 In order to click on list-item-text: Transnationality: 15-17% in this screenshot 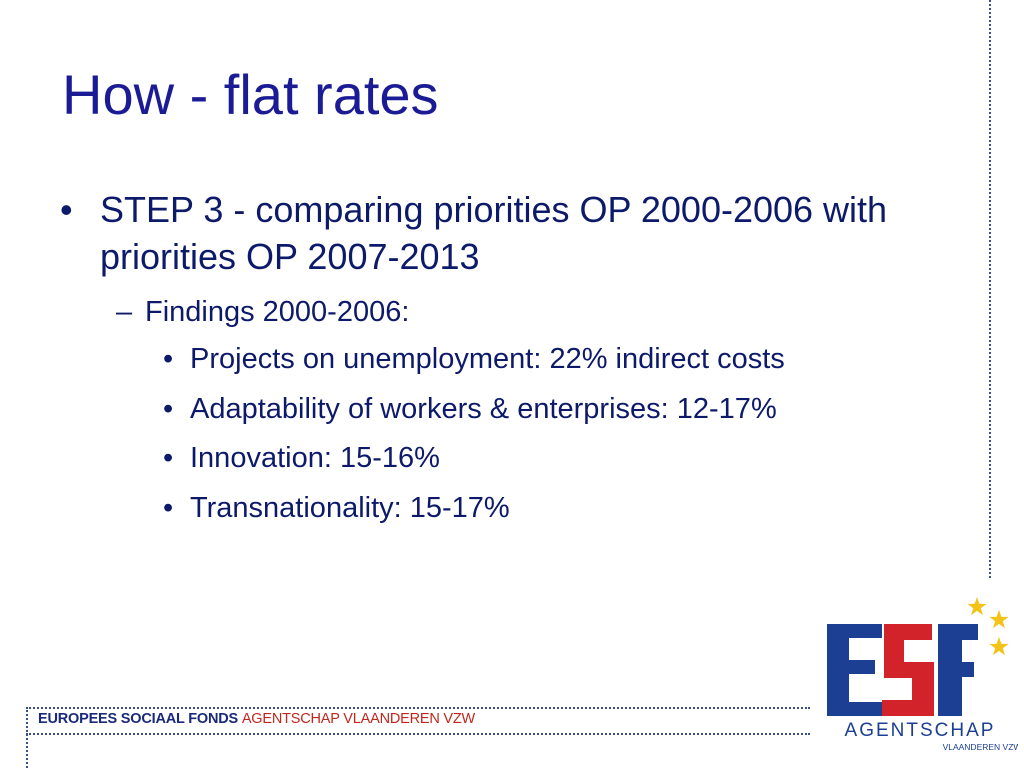, I will do `click(350, 508)`.